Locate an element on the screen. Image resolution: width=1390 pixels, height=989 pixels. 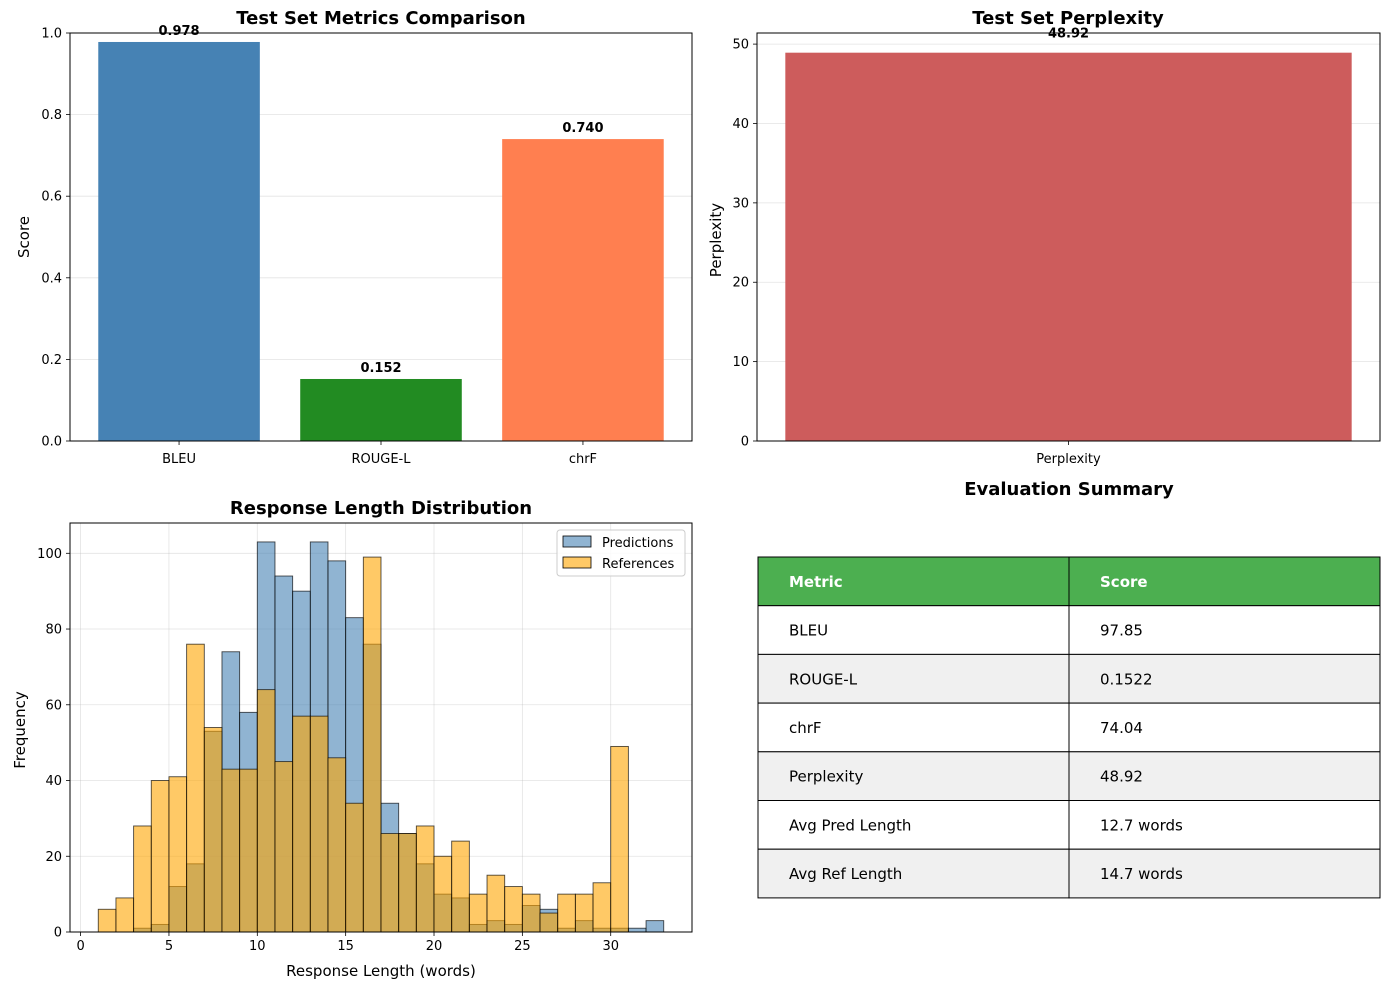
metrics-ytick-label: 0.2 is located at coordinates (51, 360).